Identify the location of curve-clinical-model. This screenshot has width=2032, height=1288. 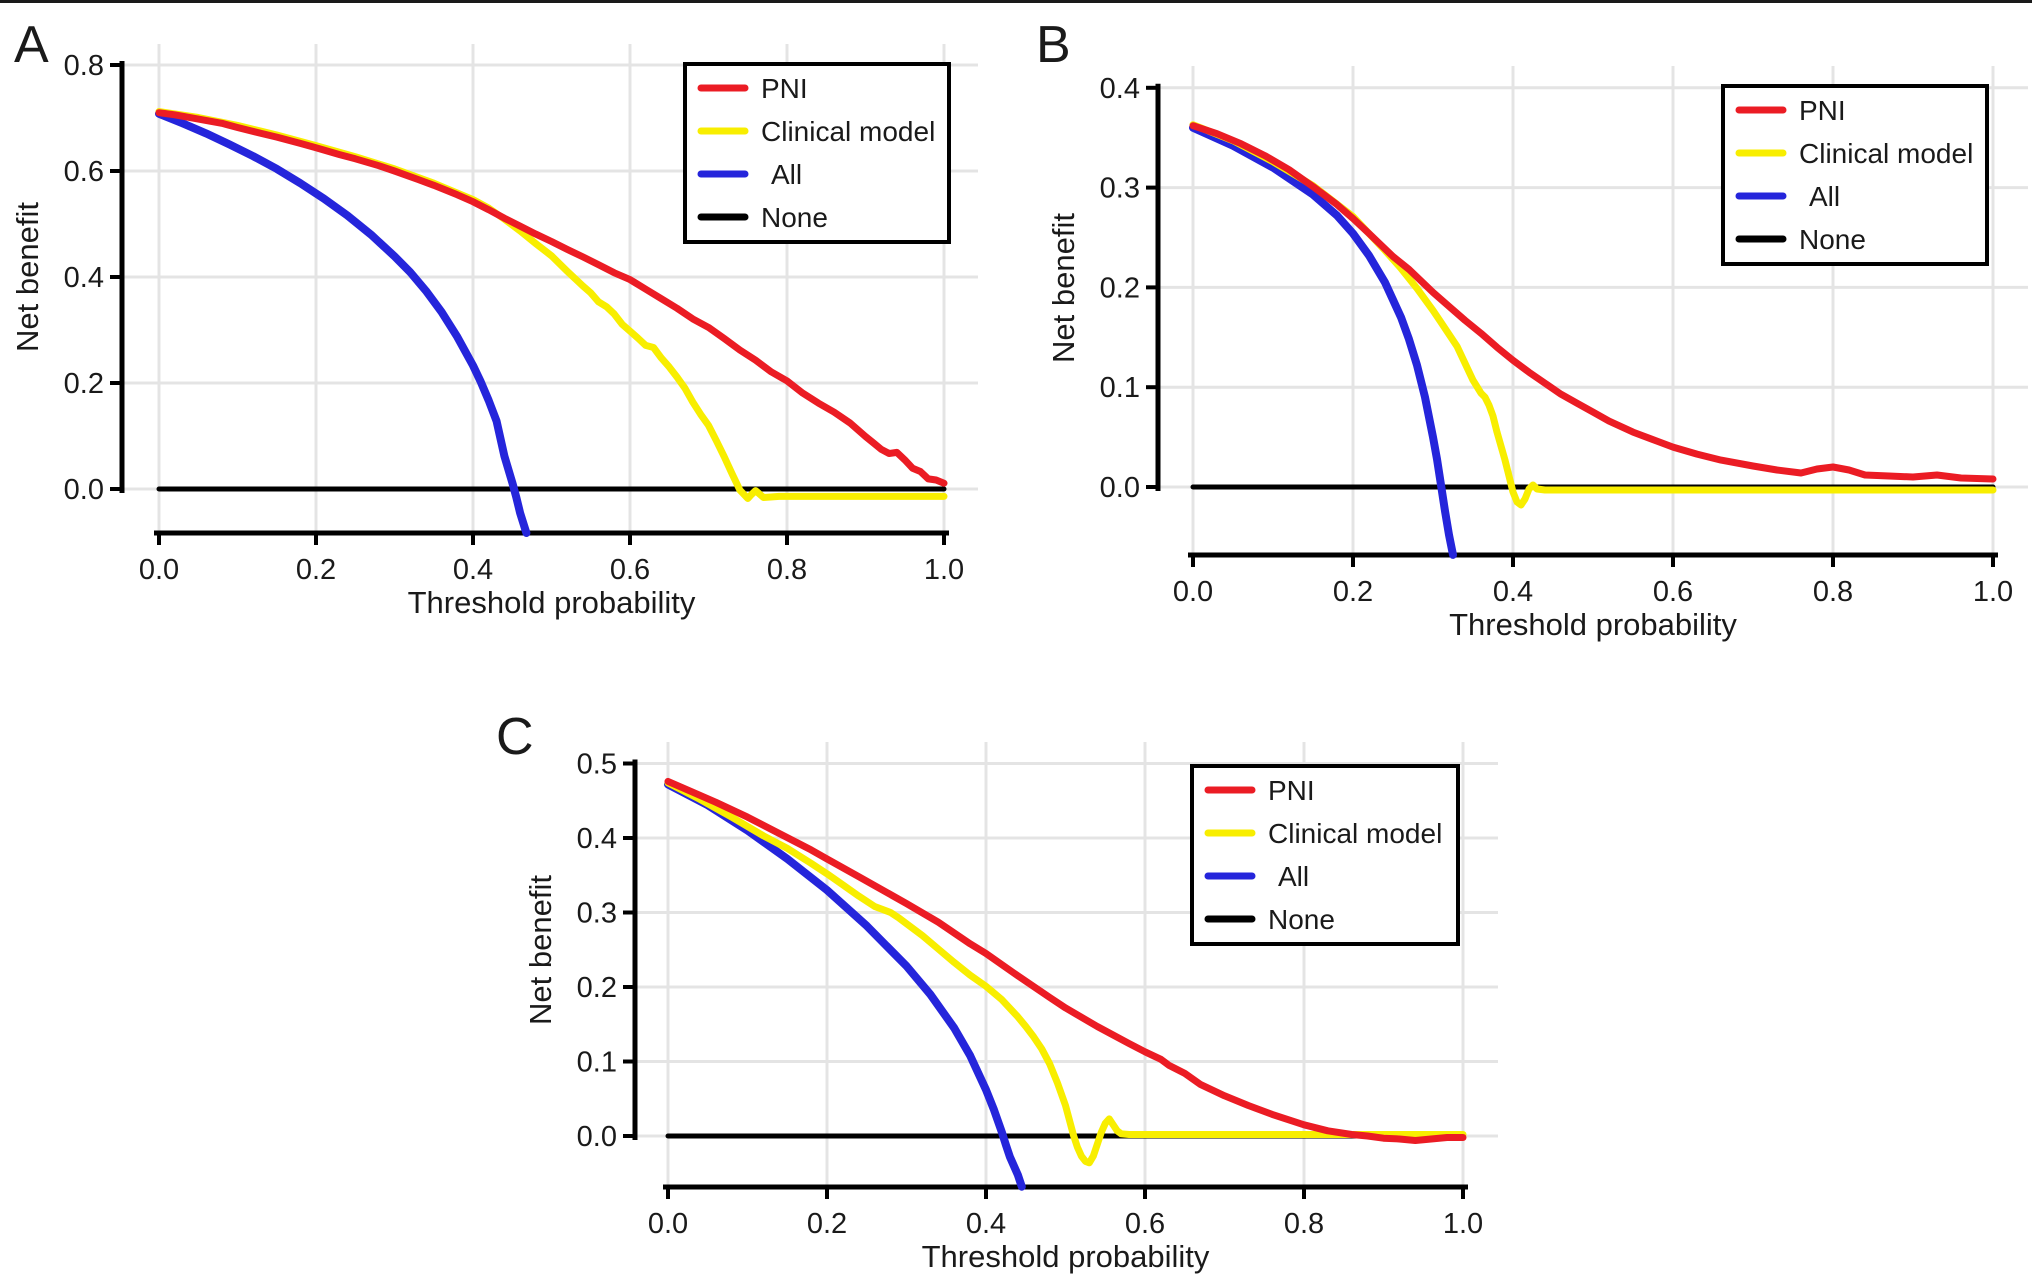
(1065, 973).